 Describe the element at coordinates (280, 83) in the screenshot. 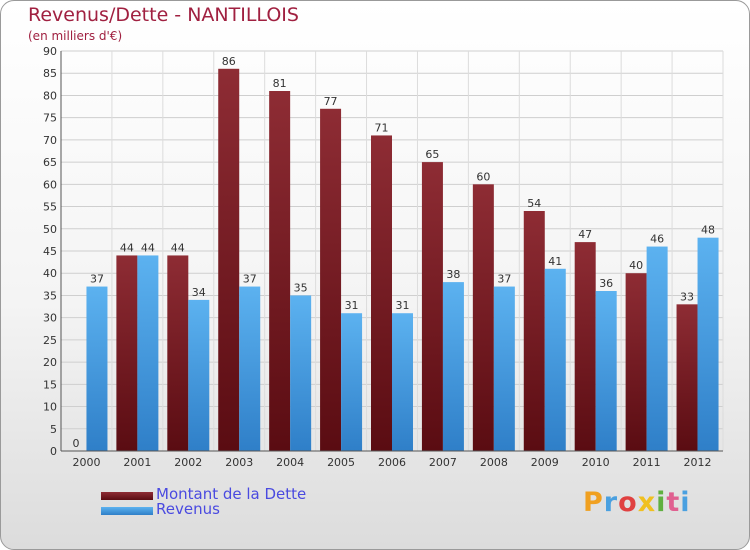

I see `data-label-dette: 81` at that location.